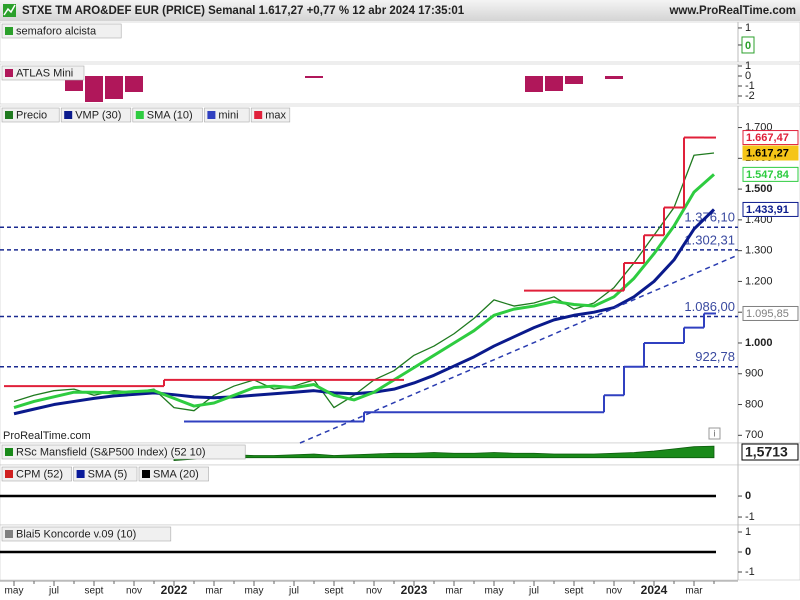  What do you see at coordinates (759, 189) in the screenshot?
I see `y-tick-label: 1.500` at bounding box center [759, 189].